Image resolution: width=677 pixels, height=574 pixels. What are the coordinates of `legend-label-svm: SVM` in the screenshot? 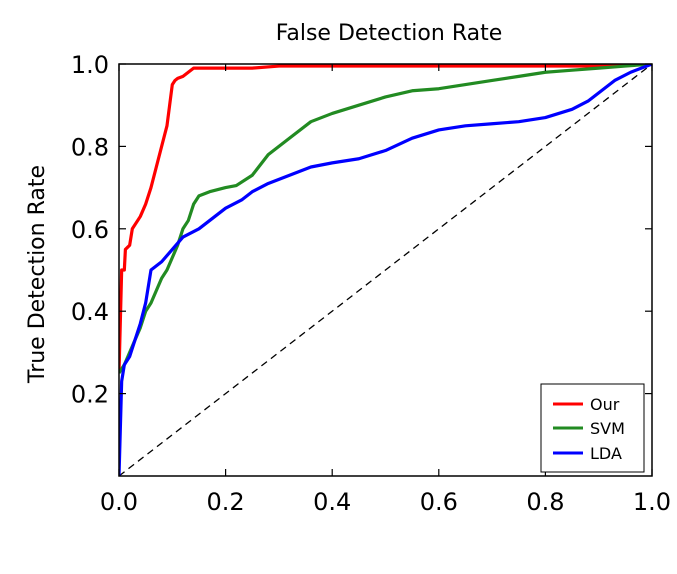 It's located at (607, 428).